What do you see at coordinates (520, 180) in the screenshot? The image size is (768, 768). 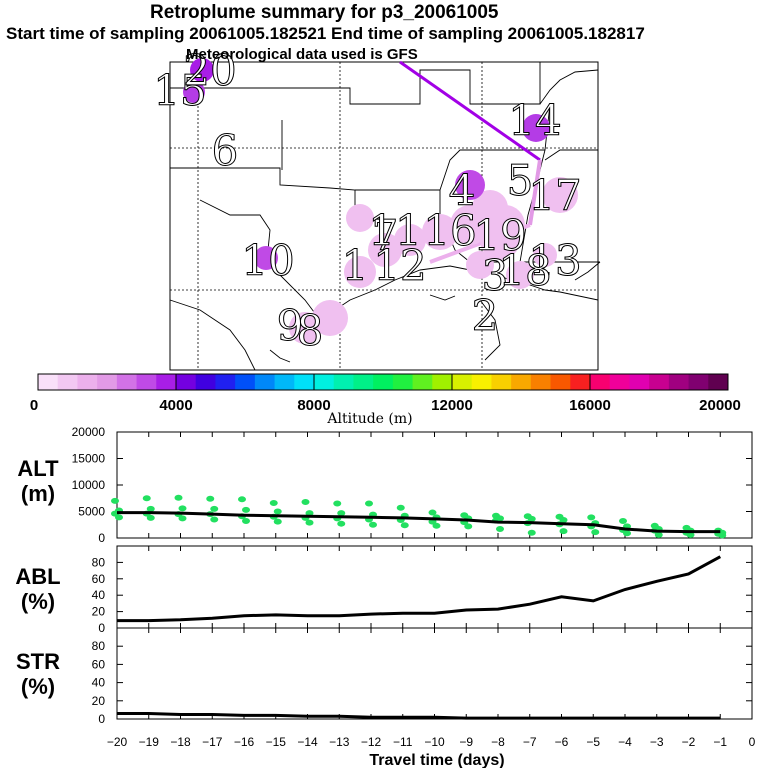 I see `day-marker: 5` at bounding box center [520, 180].